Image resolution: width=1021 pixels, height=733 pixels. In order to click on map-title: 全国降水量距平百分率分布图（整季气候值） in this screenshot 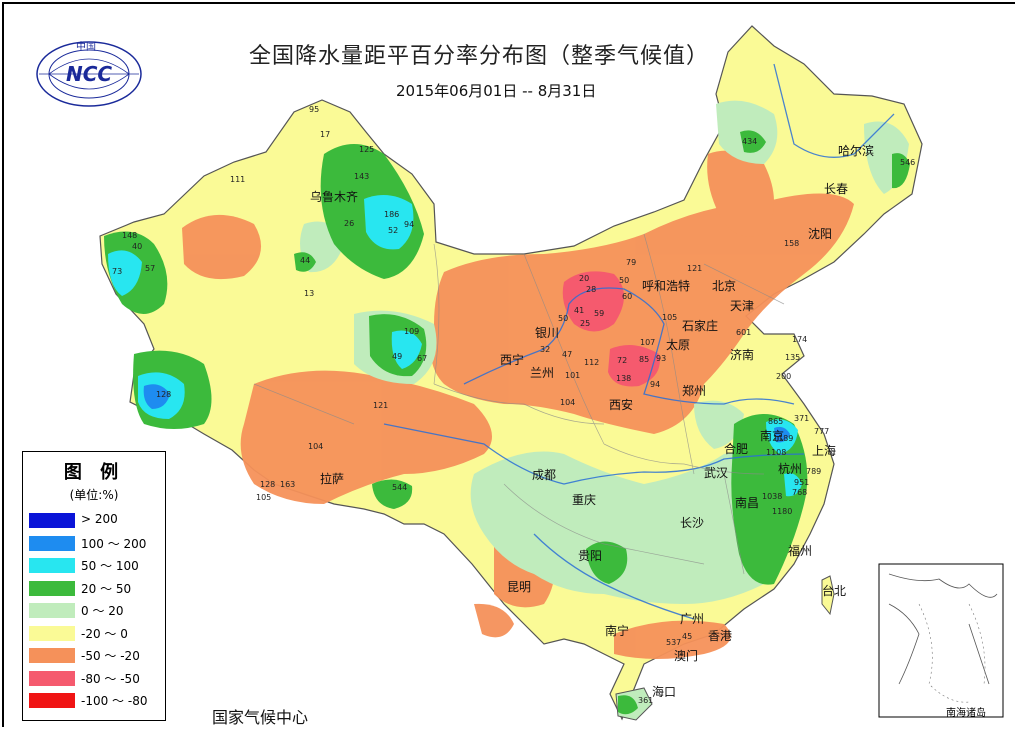, I will do `click(479, 56)`.